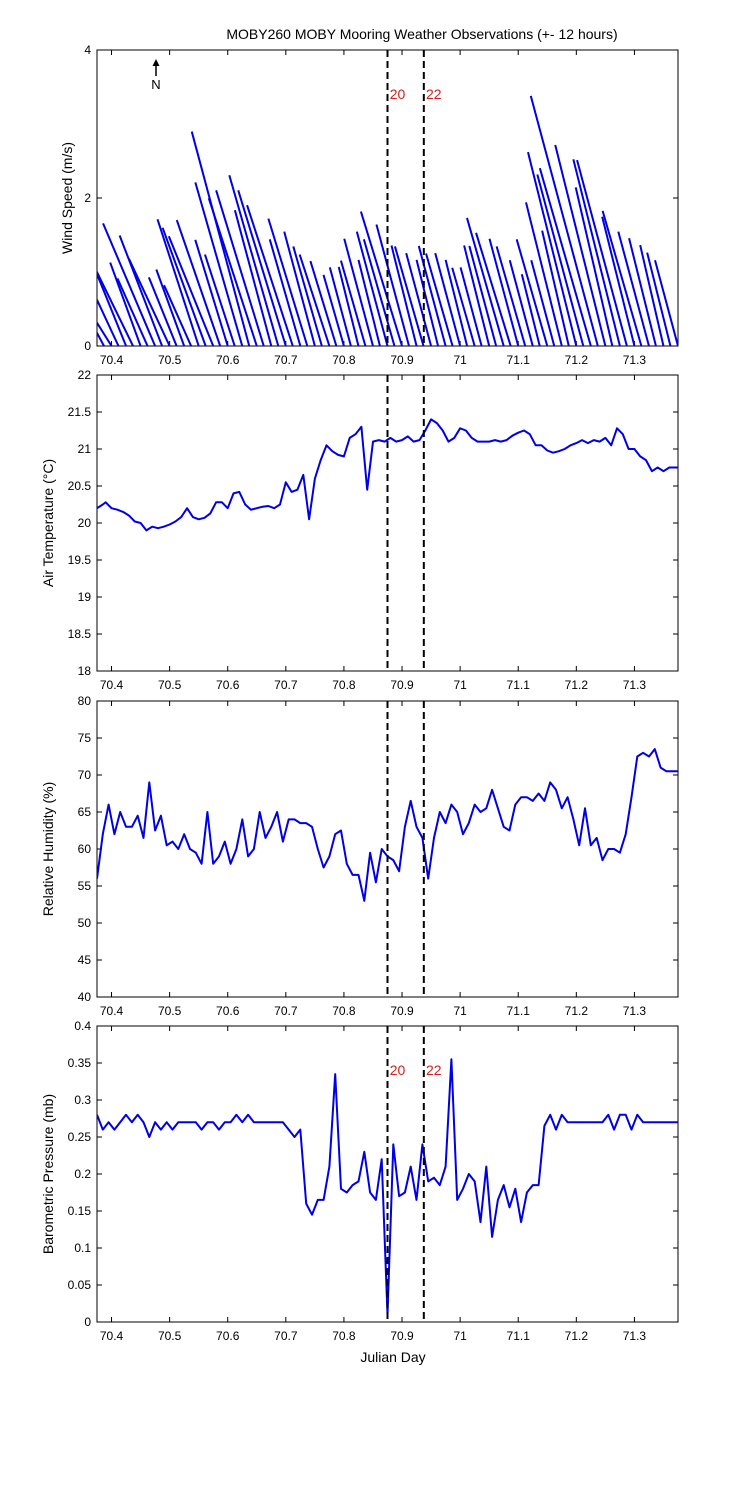 The height and width of the screenshot is (1500, 750). What do you see at coordinates (48, 523) in the screenshot?
I see `y-axis-label: Air Temperature (°C)` at bounding box center [48, 523].